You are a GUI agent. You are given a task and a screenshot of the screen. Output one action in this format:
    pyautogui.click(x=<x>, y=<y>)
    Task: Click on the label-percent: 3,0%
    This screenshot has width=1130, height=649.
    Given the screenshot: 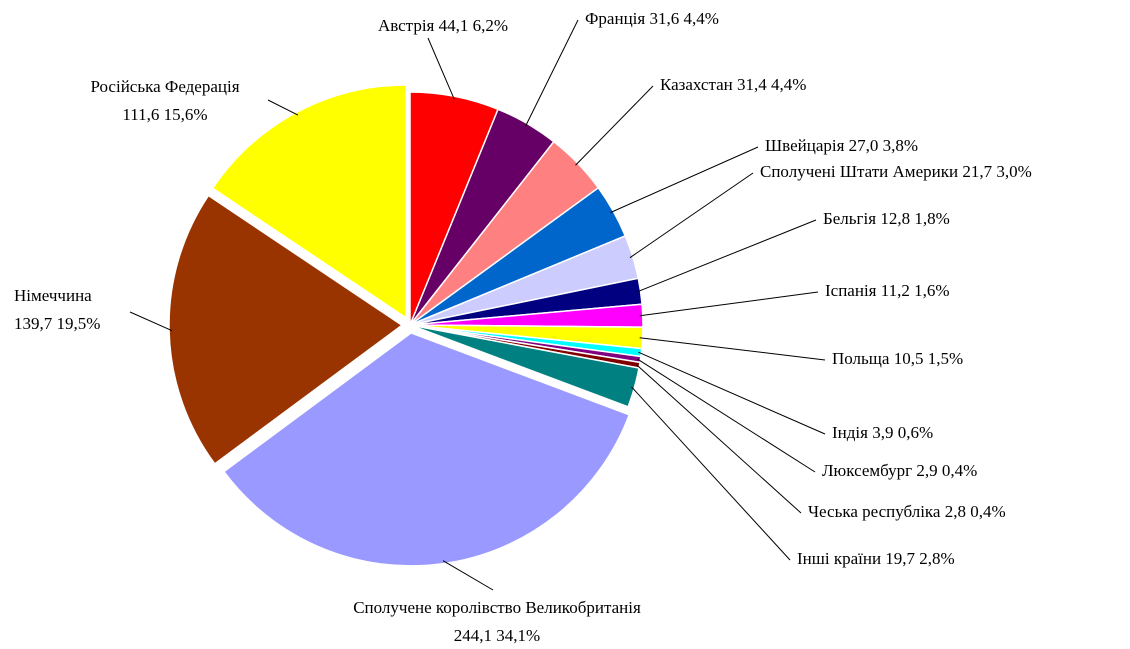 What is the action you would take?
    pyautogui.click(x=1013, y=171)
    